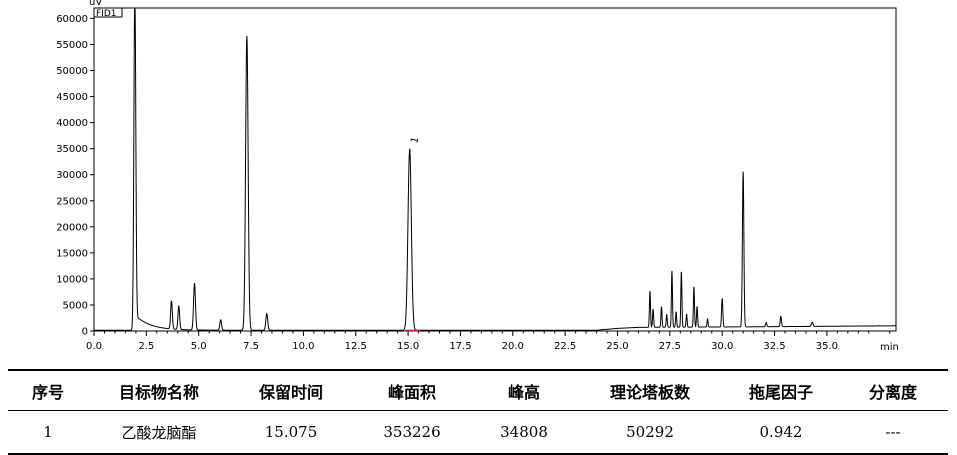  What do you see at coordinates (523, 392) in the screenshot?
I see `header-peak-height: 峰高` at bounding box center [523, 392].